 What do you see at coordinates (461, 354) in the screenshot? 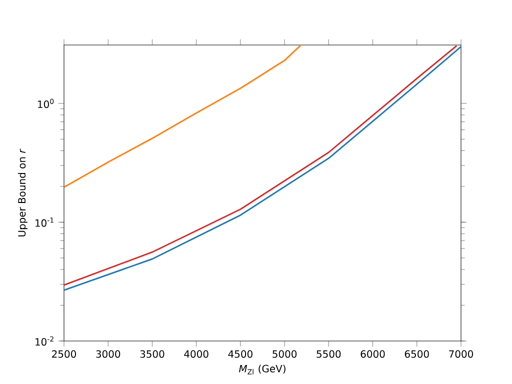
I see `x-tick-label: 7000` at bounding box center [461, 354].